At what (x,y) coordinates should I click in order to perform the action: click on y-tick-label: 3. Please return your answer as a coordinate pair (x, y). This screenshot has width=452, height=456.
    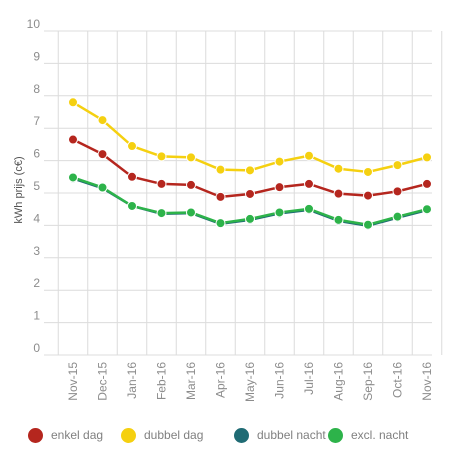
    Looking at the image, I should click on (36, 251).